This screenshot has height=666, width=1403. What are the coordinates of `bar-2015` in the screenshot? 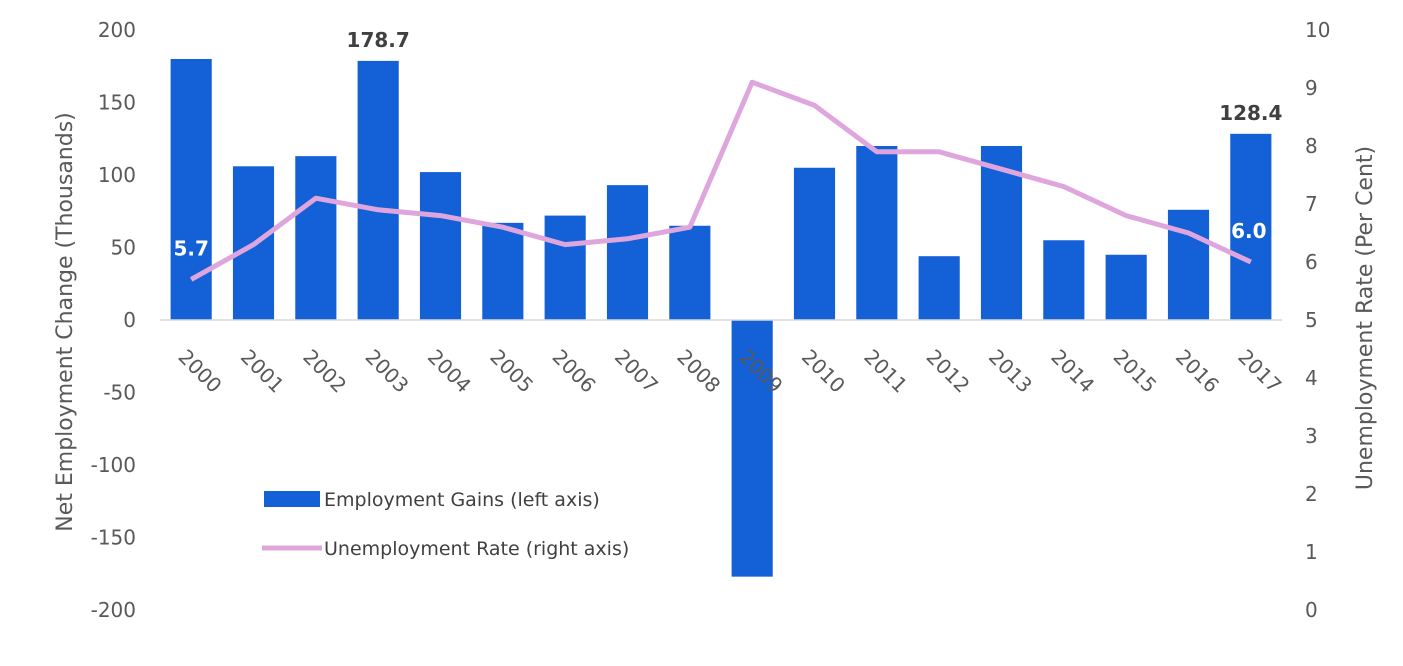 It's located at (1126, 287).